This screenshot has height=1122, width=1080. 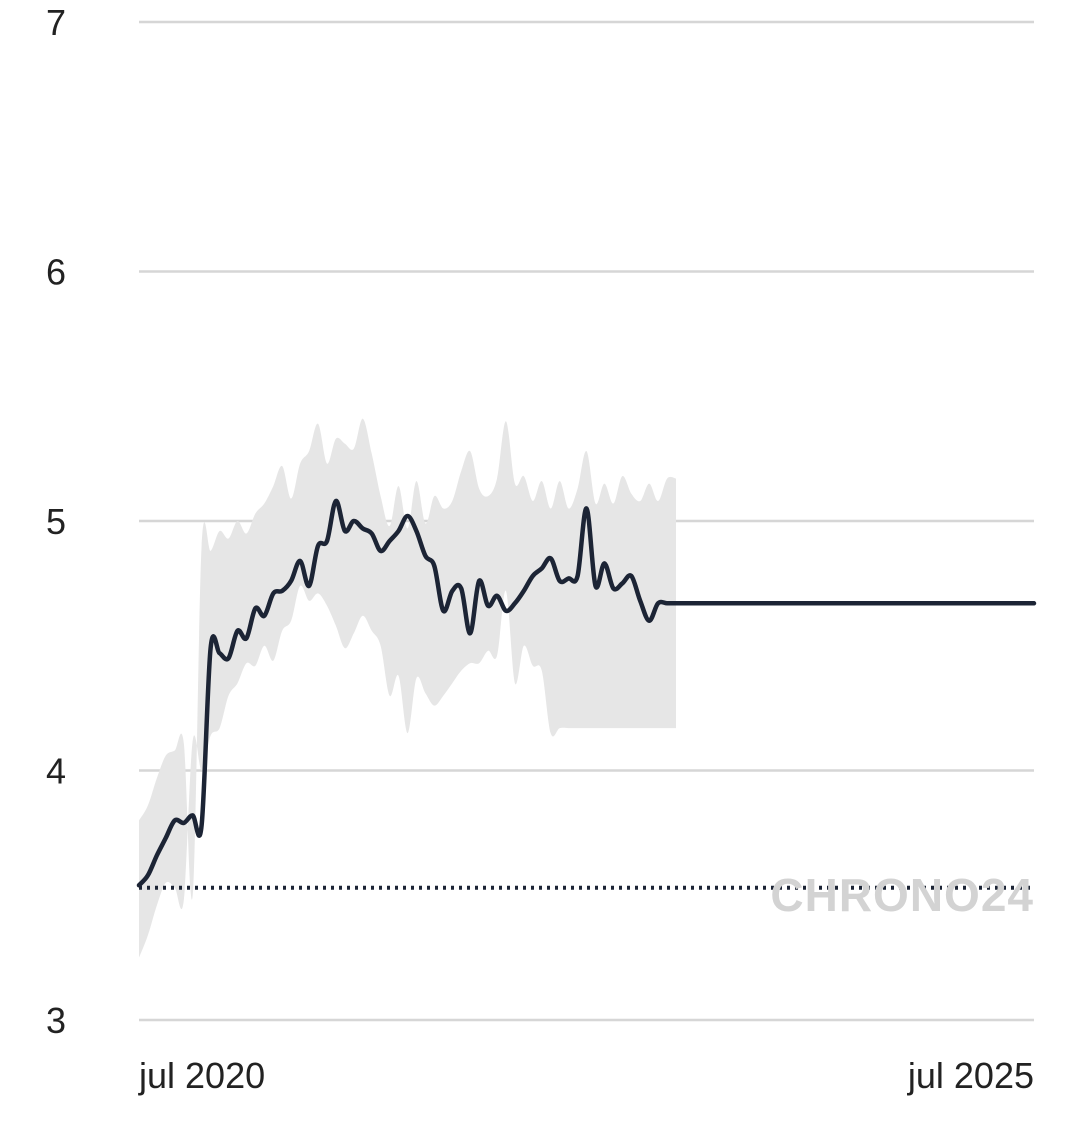 I want to click on x-tick-label: jul 2020, so click(x=201, y=1075).